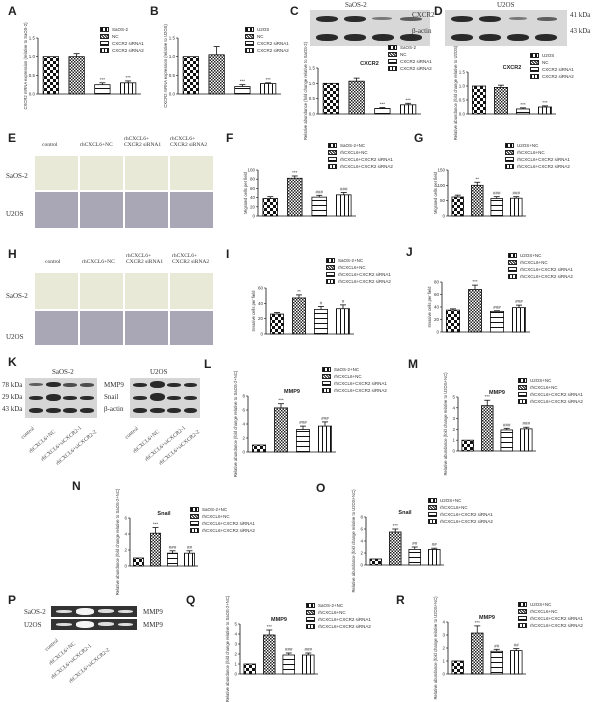 The height and width of the screenshot is (702, 600). Describe the element at coordinates (506, 28) in the screenshot. I see `western-blot-D` at that location.